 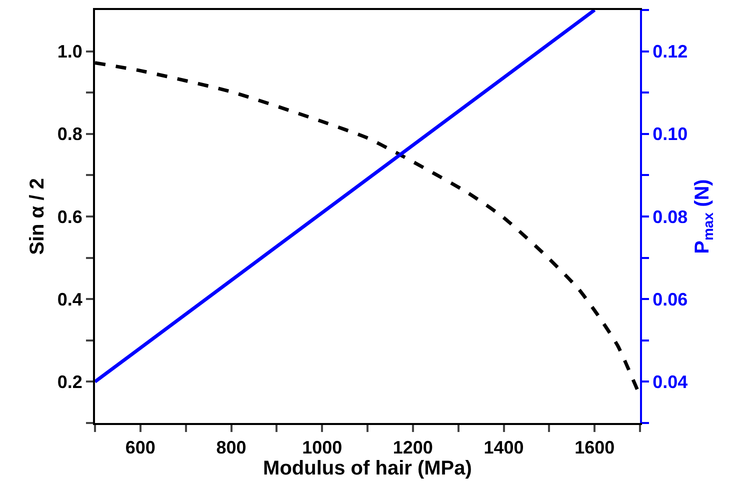 I want to click on x-tick-label: 1400, so click(x=504, y=448).